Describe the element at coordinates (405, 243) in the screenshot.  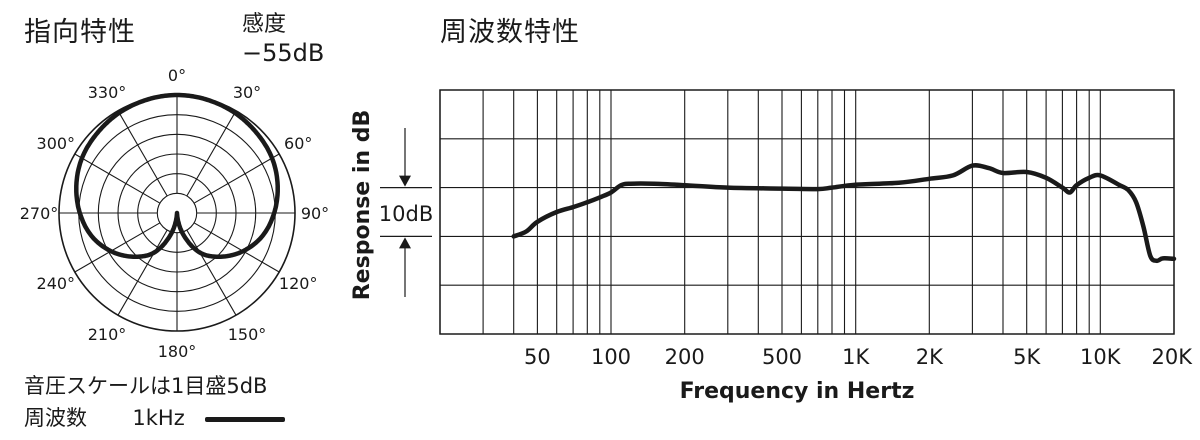
I see `scale-marker-arrow-up` at that location.